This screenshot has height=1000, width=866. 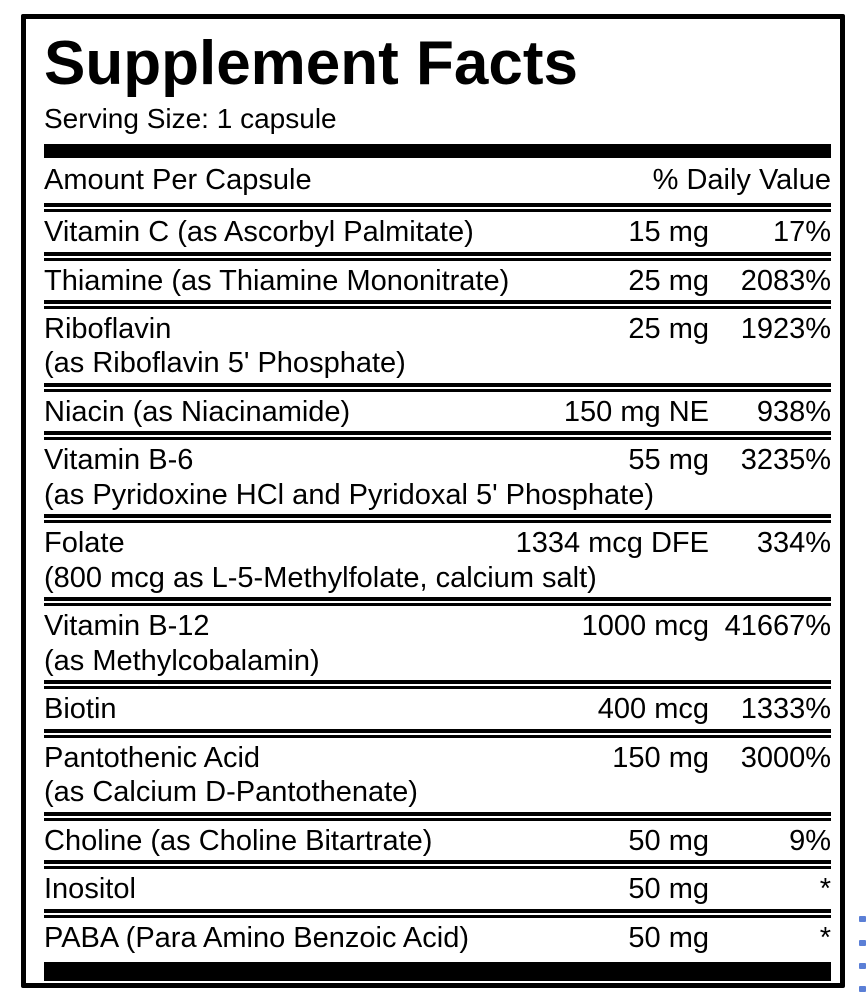 I want to click on nutrient-amount: 55 mg, so click(x=668, y=460).